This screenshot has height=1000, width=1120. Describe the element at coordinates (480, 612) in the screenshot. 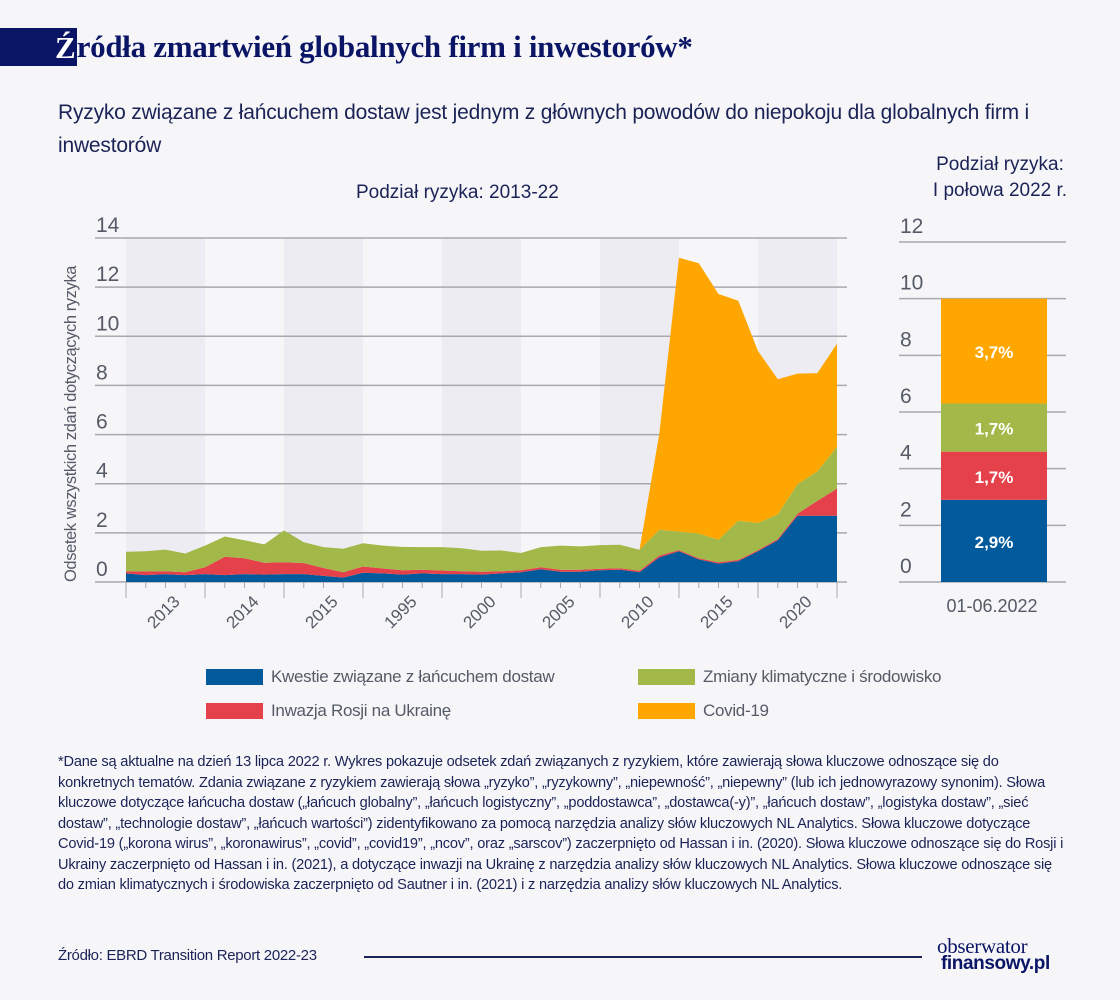

I see `x-tick-label: 2000` at that location.